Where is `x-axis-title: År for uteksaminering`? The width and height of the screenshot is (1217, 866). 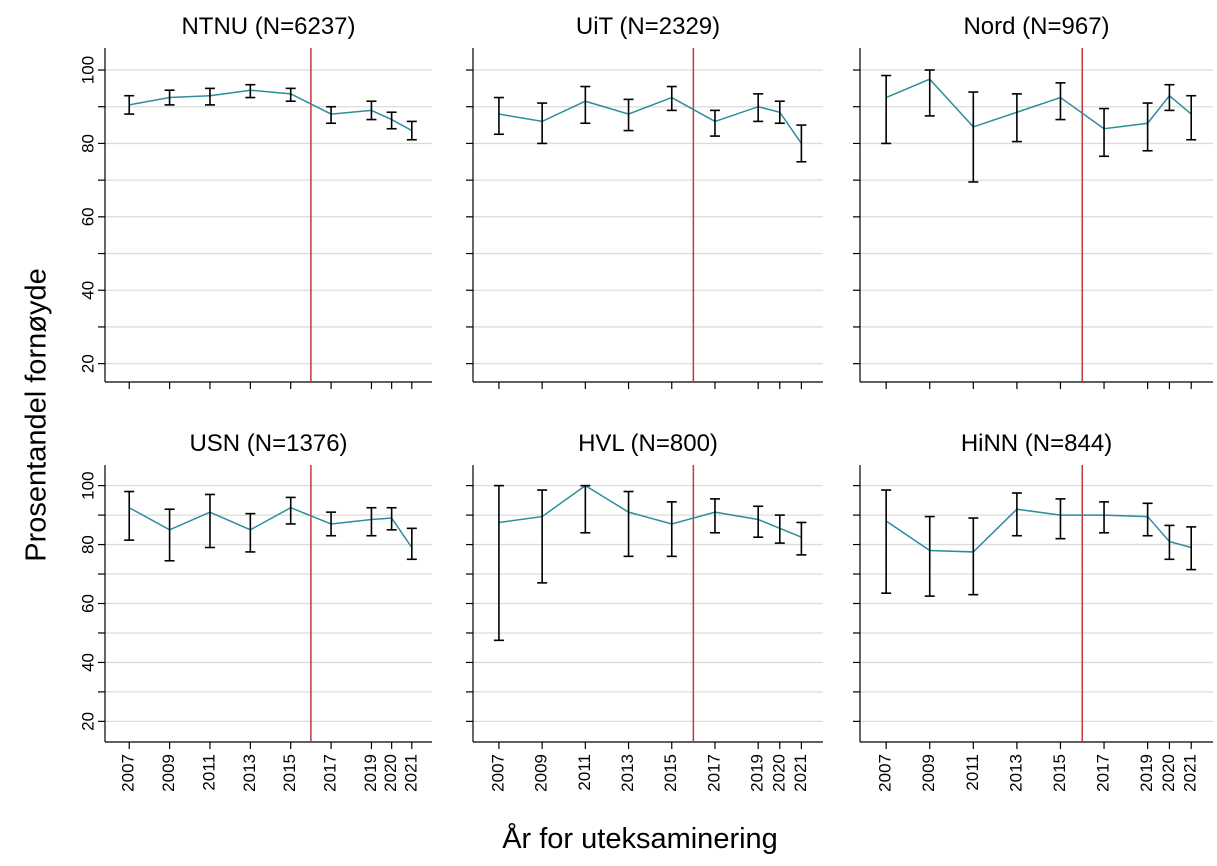 x-axis-title: År for uteksaminering is located at coordinates (640, 838).